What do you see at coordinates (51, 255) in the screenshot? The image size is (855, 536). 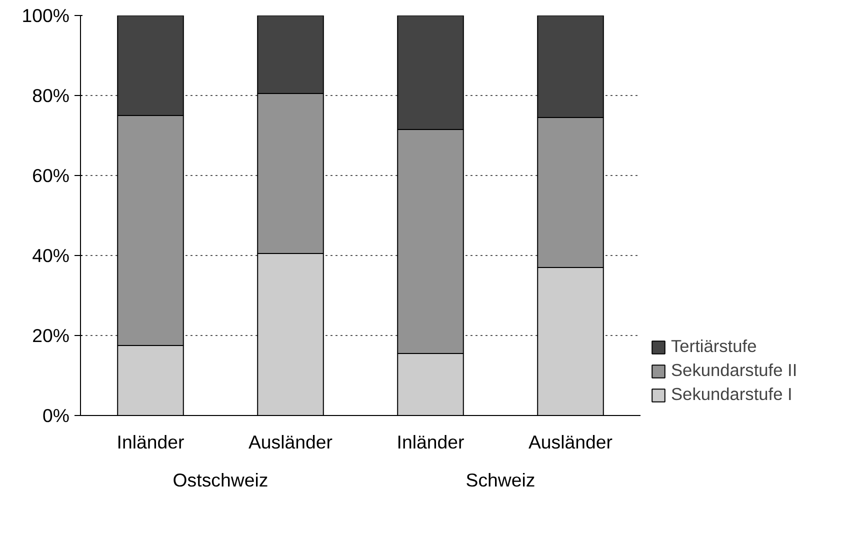 I see `y-tick-label: 40%` at bounding box center [51, 255].